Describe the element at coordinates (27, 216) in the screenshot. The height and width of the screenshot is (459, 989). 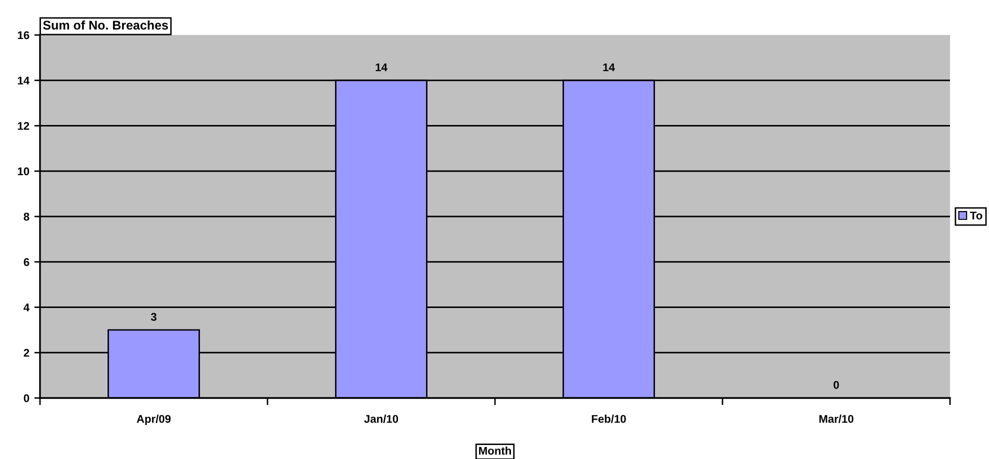
I see `y-tick-label: 8` at that location.